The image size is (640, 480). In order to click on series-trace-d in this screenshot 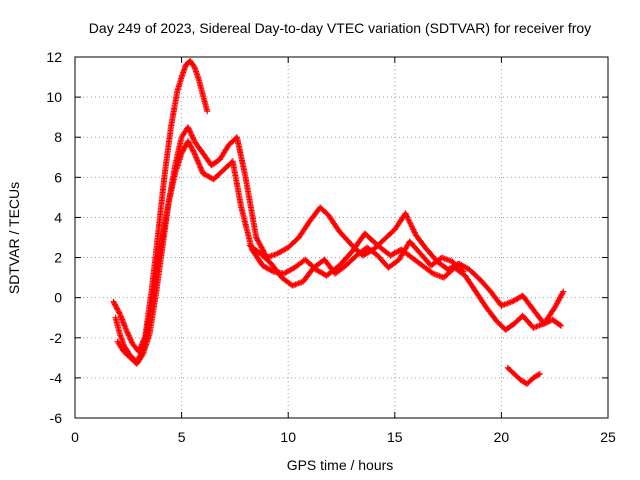, I will do `click(356, 263)`.